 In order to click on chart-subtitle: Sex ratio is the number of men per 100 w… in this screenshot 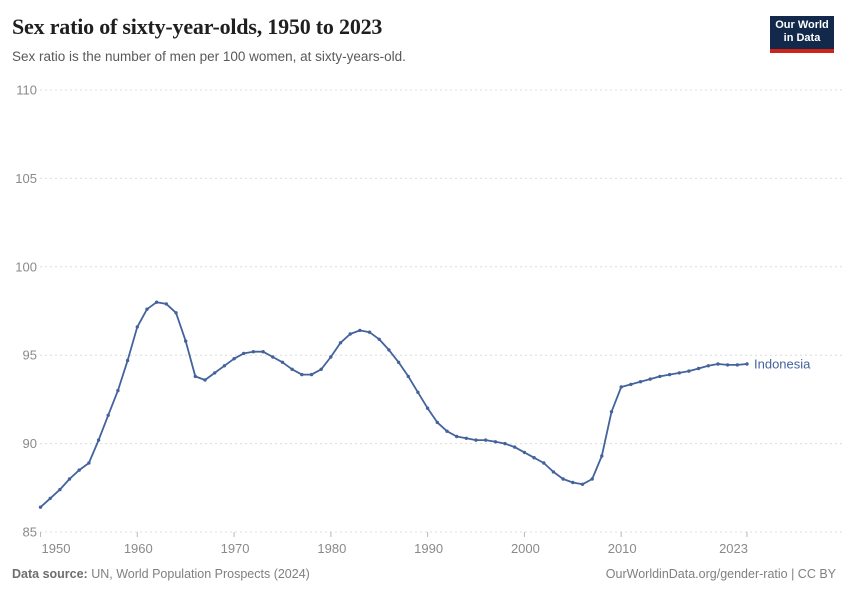, I will do `click(209, 56)`.